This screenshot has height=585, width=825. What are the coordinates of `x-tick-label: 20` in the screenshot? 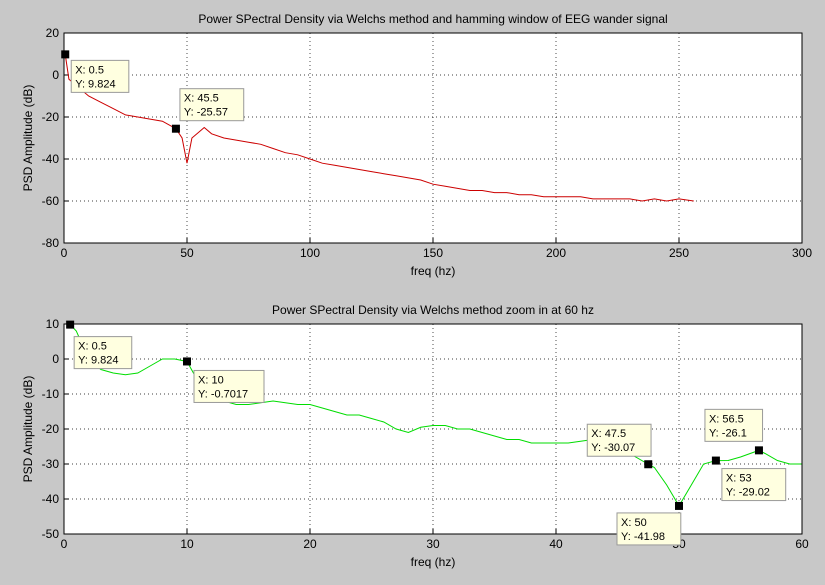 It's located at (310, 544).